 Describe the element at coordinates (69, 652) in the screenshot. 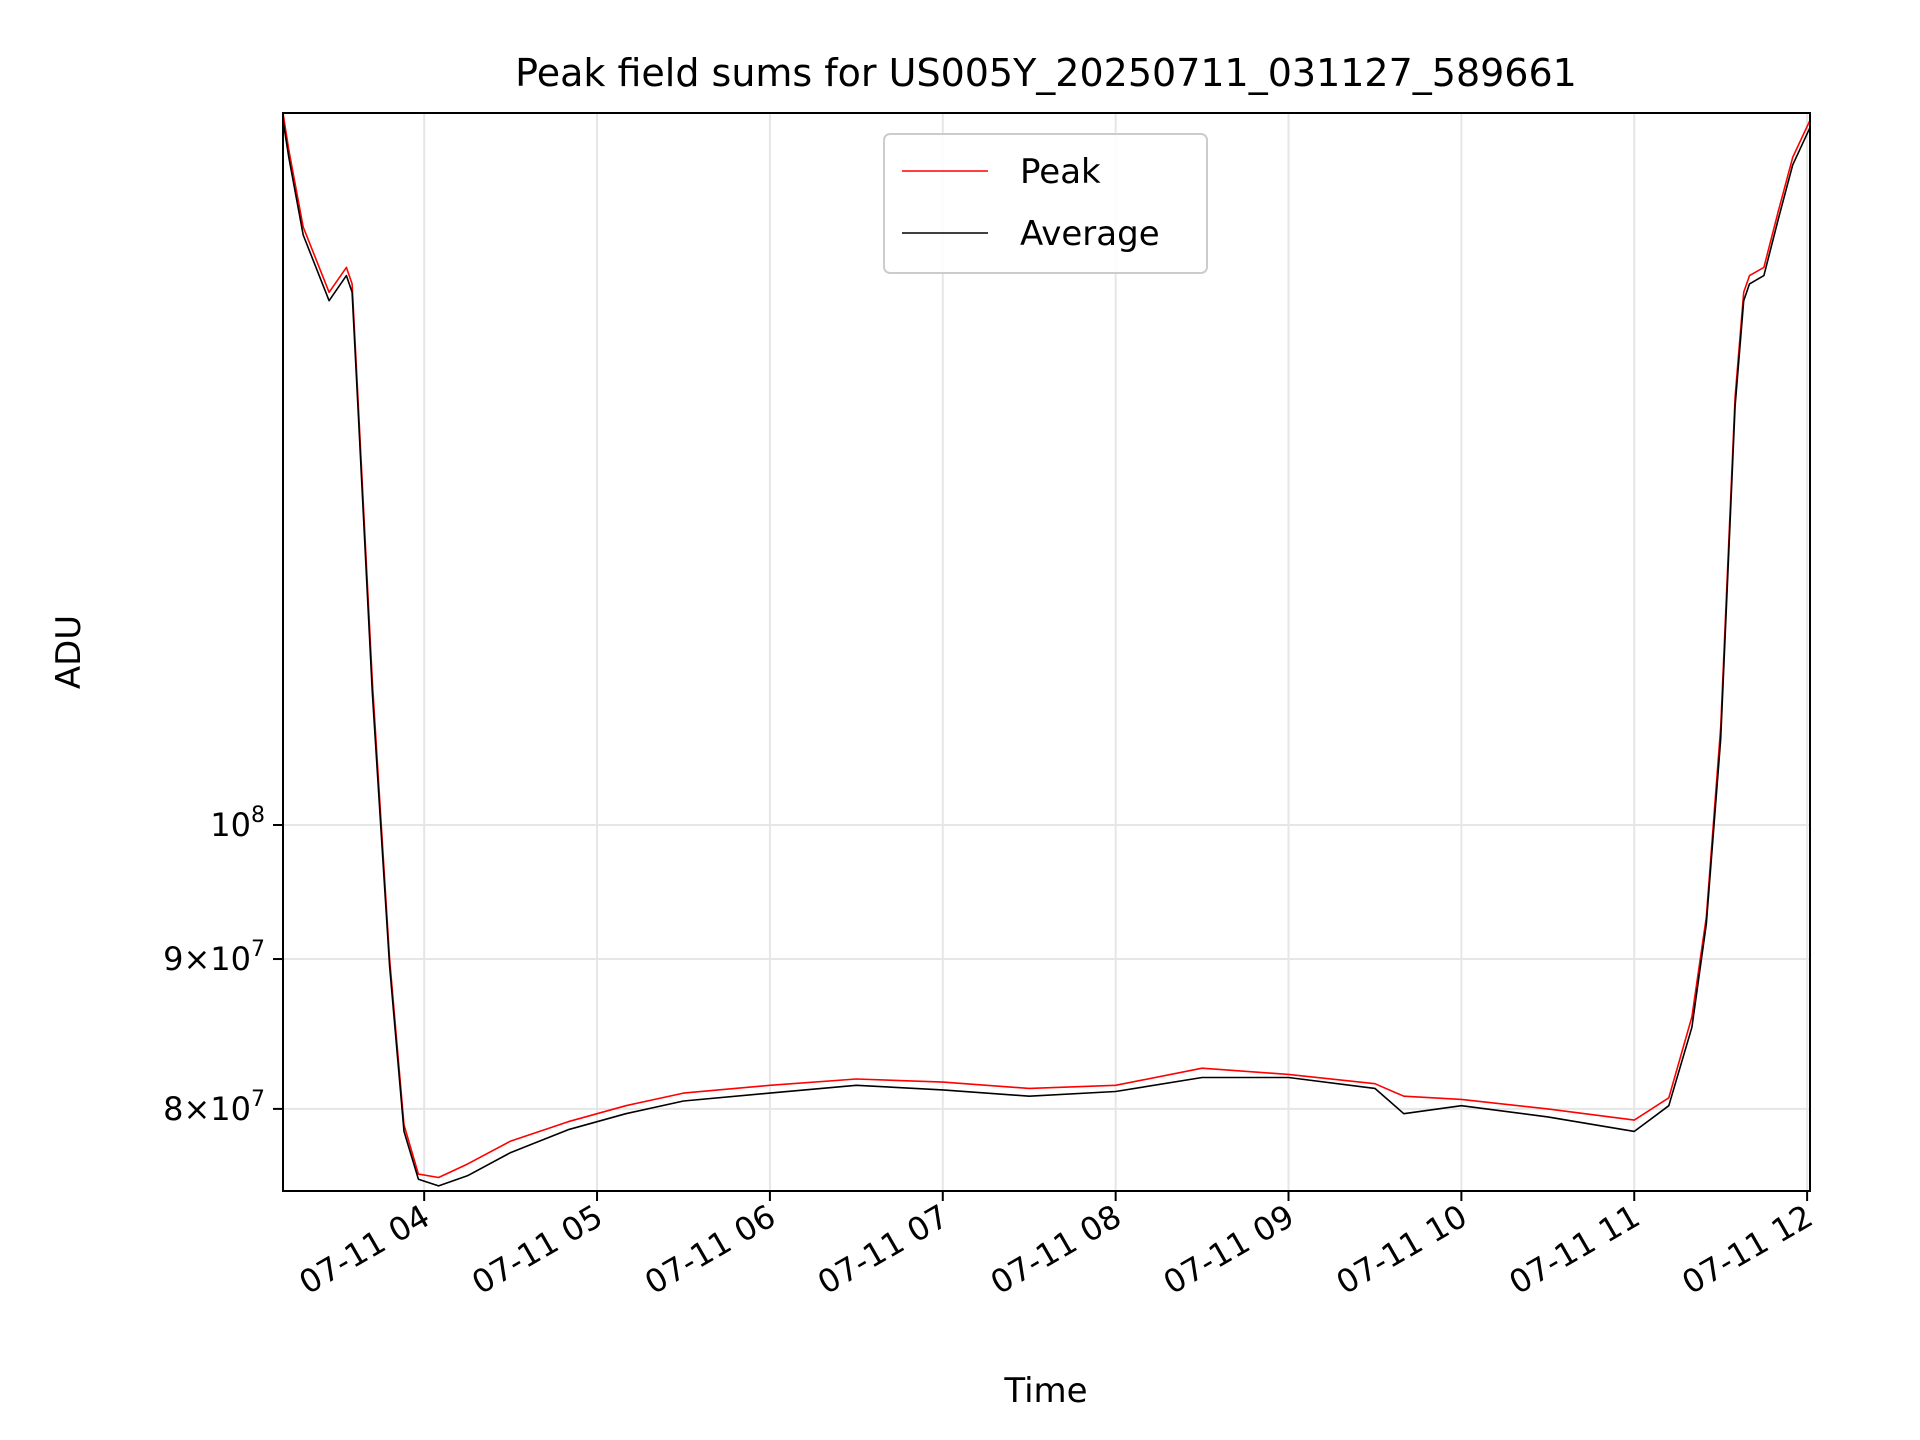

I see `y-axis-label: ADU` at that location.